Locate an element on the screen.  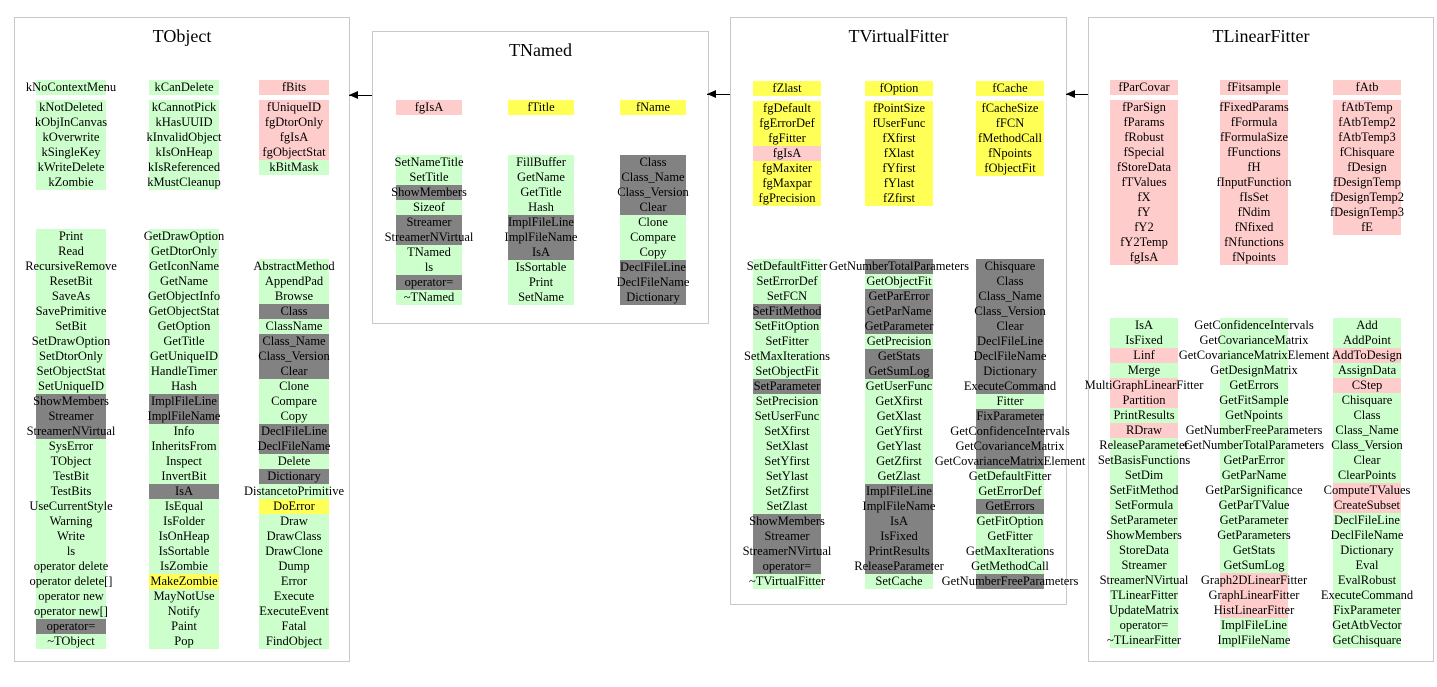
member-item: fY2Temp is located at coordinates (1144, 242).